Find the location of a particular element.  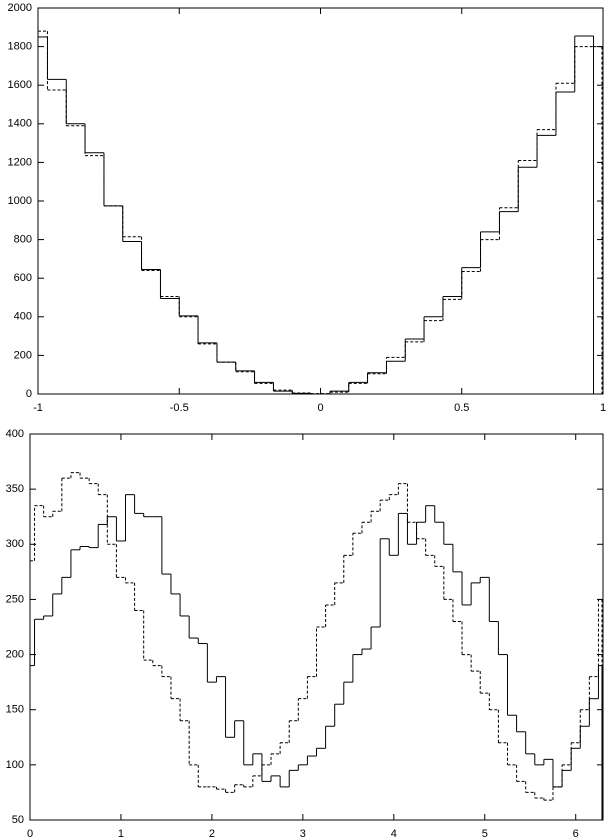

y-tick-label: 1400 is located at coordinates (20, 124).